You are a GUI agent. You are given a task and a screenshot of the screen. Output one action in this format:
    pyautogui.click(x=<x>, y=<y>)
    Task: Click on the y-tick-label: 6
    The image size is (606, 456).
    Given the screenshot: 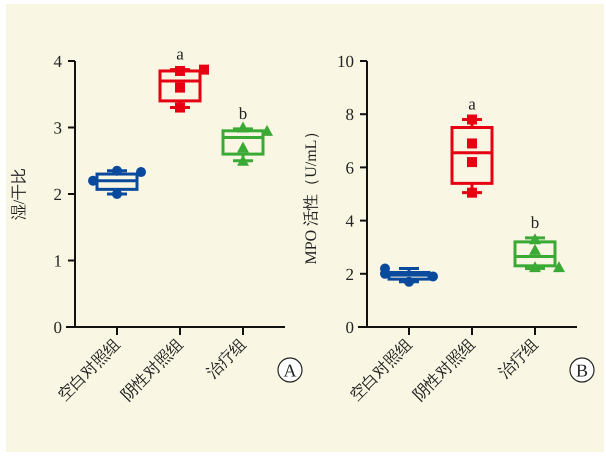 What is the action you would take?
    pyautogui.click(x=350, y=168)
    